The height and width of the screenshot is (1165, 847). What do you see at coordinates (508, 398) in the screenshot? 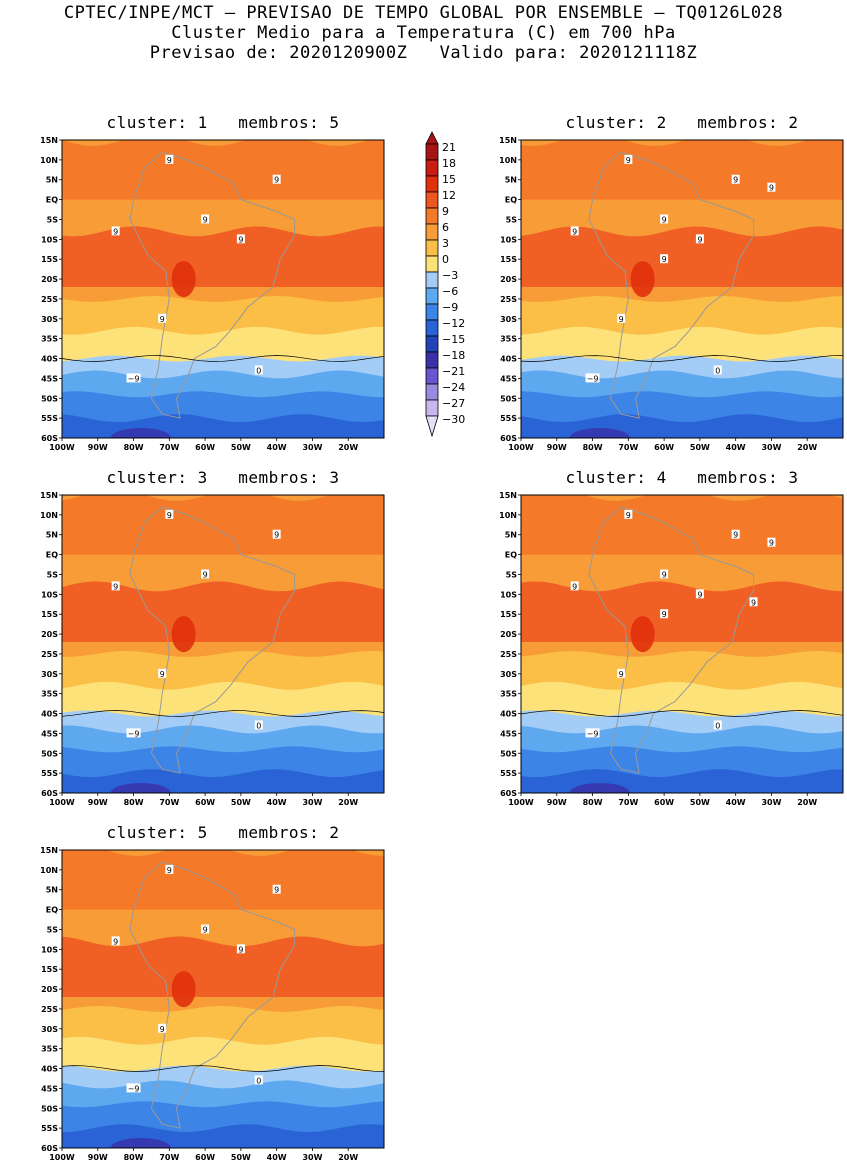
I see `lat-tick-label: 50S` at bounding box center [508, 398].